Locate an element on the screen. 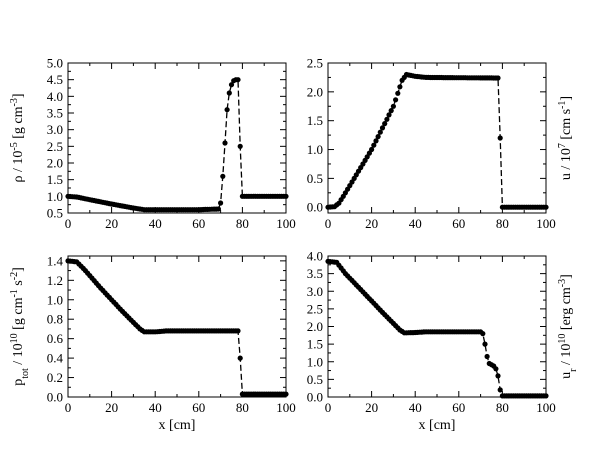 The width and height of the screenshot is (589, 454). y-tick-label: 0.6 is located at coordinates (55, 338).